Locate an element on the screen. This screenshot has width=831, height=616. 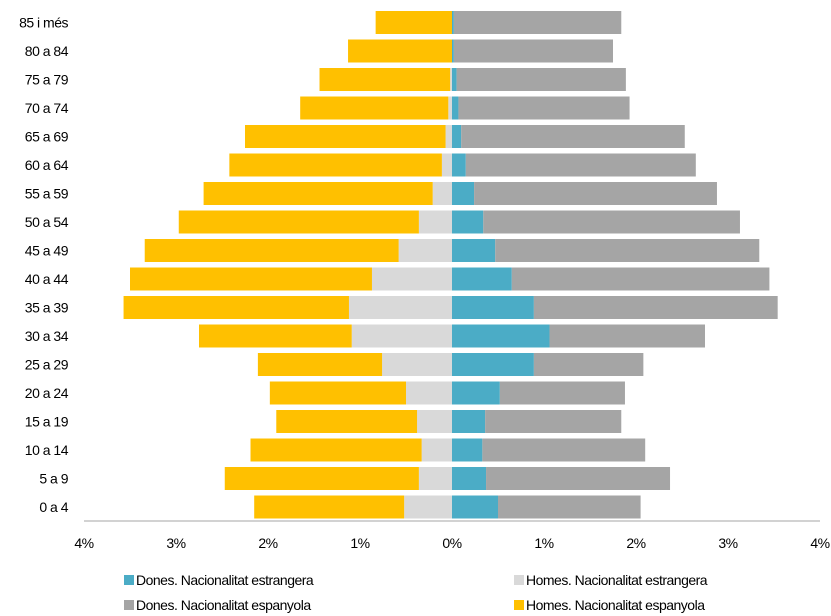
age-label: 35 a 39 is located at coordinates (47, 308).